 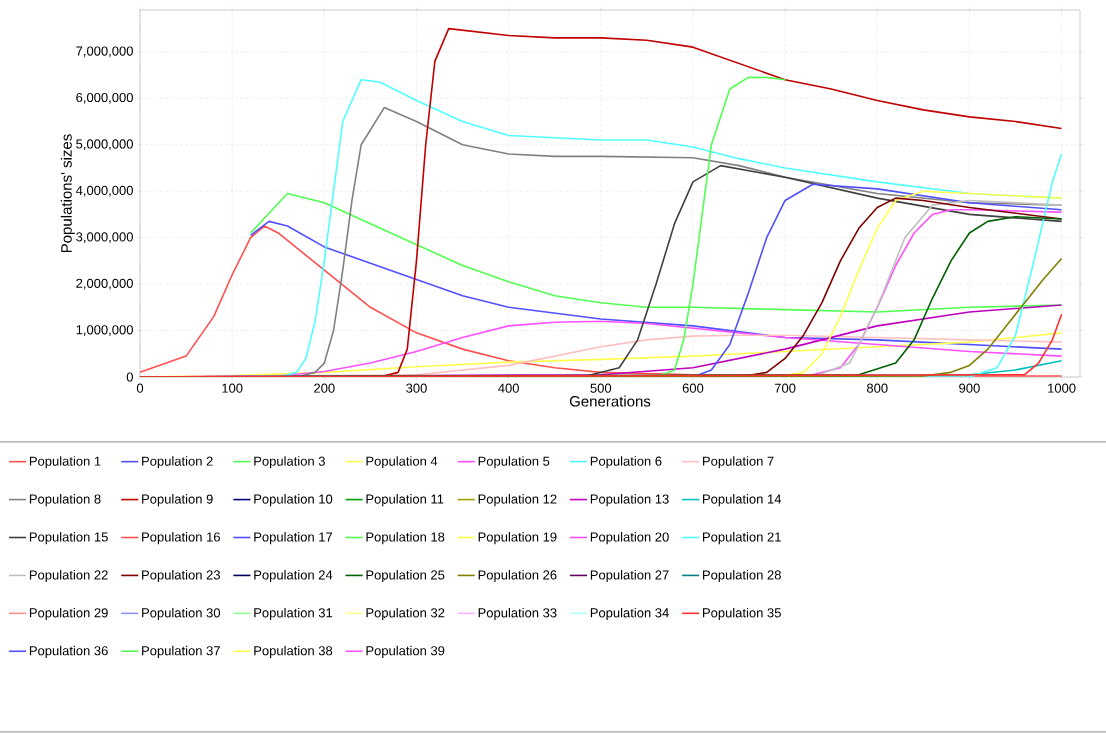 I want to click on legend-label: Population 39, so click(x=405, y=651).